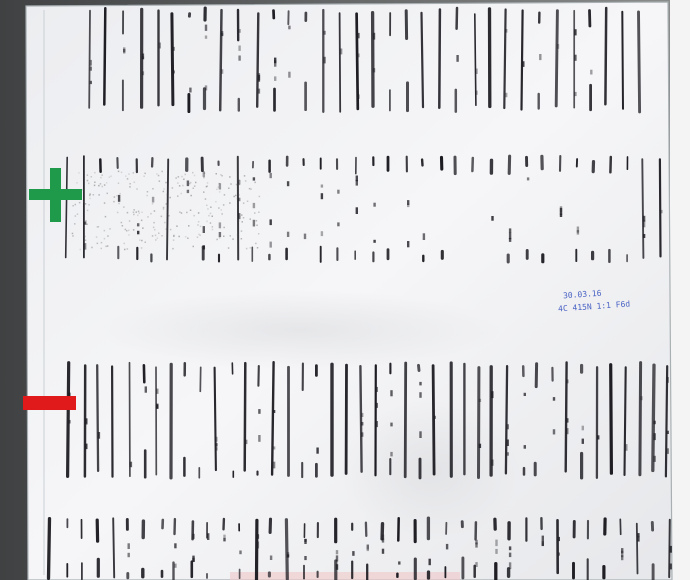  Describe the element at coordinates (49, 403) in the screenshot. I see `minus-marker` at that location.